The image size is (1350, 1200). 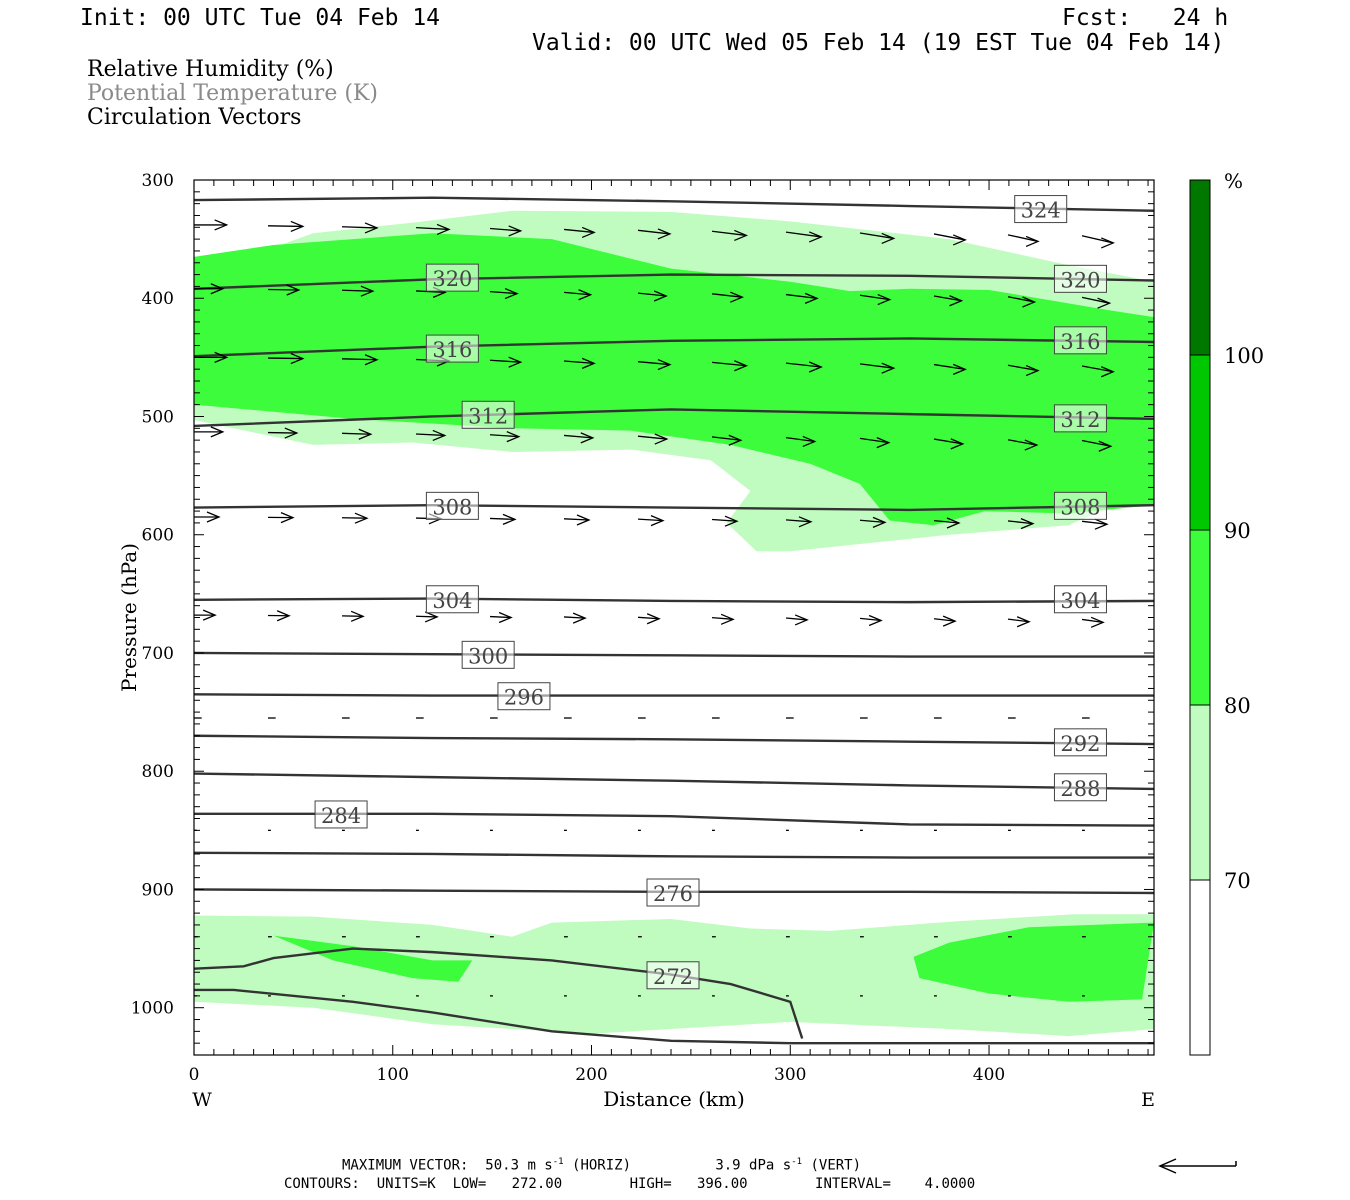 What do you see at coordinates (210, 69) in the screenshot?
I see `legend-field-rh: Relative Humidity (%)` at bounding box center [210, 69].